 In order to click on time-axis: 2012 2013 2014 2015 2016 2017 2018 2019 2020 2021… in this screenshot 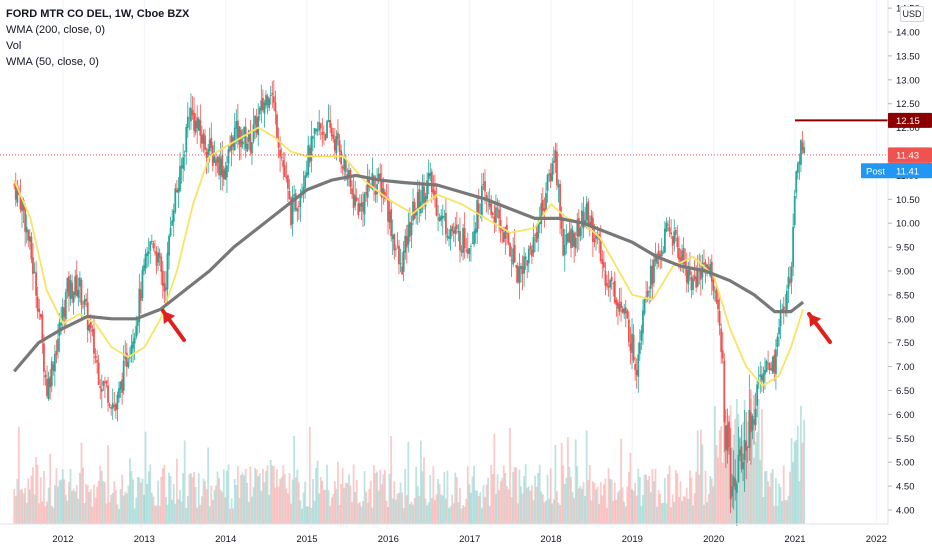, I will do `click(444, 534)`.